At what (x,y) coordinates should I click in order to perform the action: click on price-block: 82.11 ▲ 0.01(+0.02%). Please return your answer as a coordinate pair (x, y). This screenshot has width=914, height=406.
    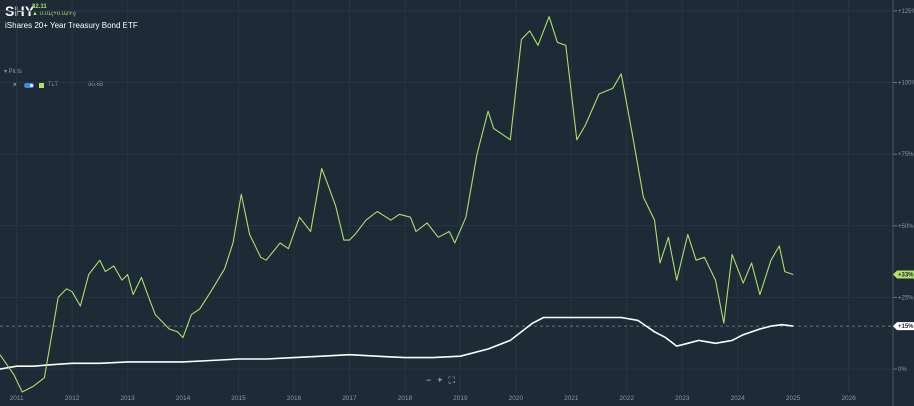
    Looking at the image, I should click on (54, 11).